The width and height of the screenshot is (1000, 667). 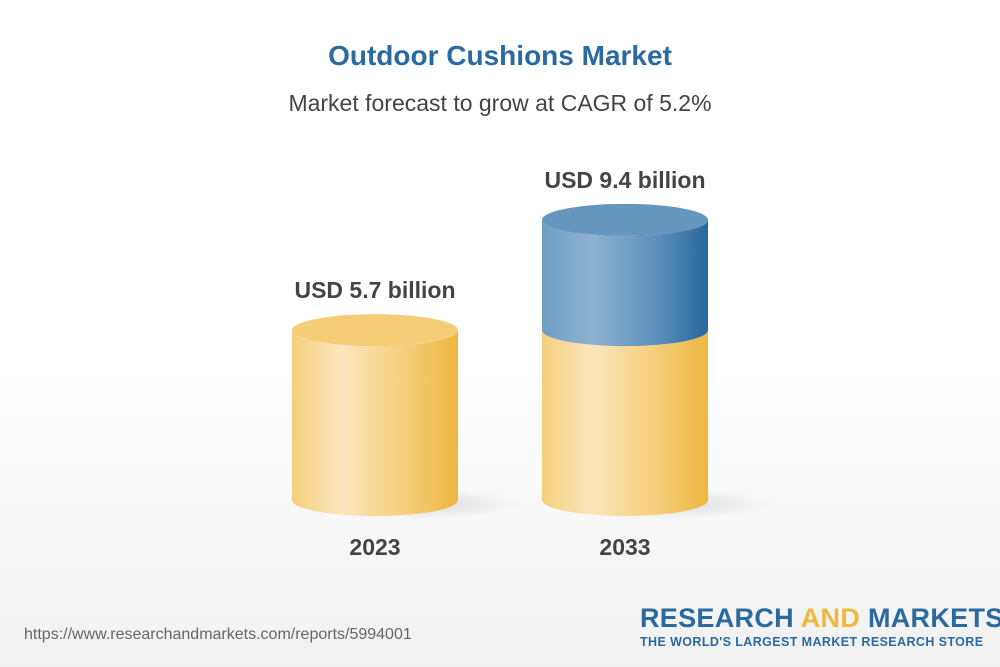 What do you see at coordinates (500, 55) in the screenshot?
I see `chart-title: Outdoor Cushions Market` at bounding box center [500, 55].